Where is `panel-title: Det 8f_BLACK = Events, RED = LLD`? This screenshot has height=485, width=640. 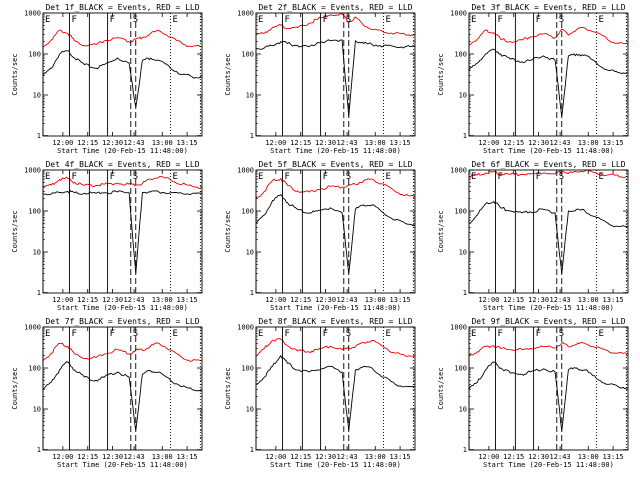 panel-title: Det 8f_BLACK = Events, RED = LLD is located at coordinates (335, 321).